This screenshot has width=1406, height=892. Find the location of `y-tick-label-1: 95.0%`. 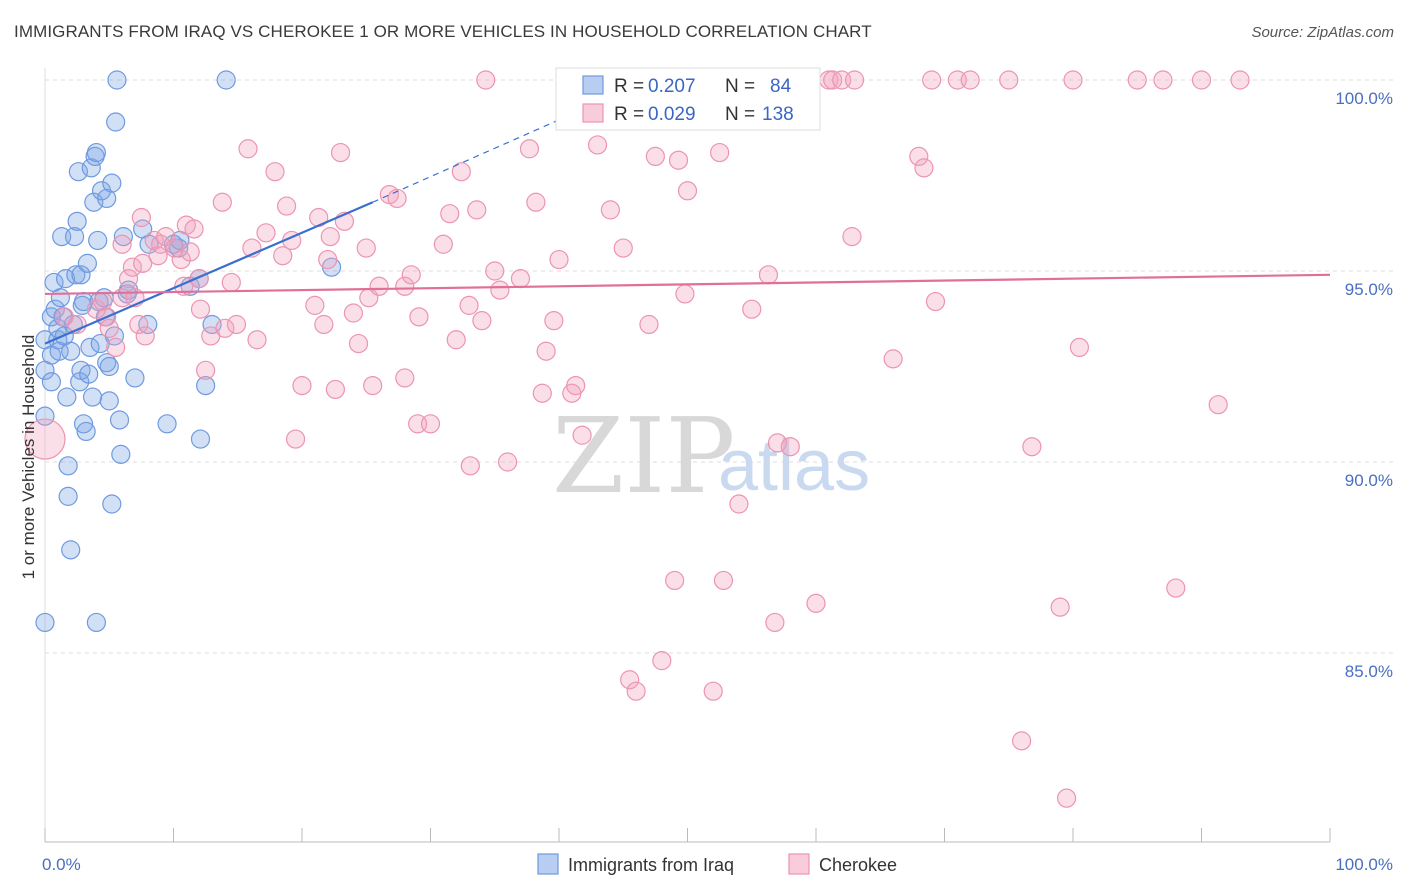

y-tick-label-1: 95.0% is located at coordinates (1369, 289).